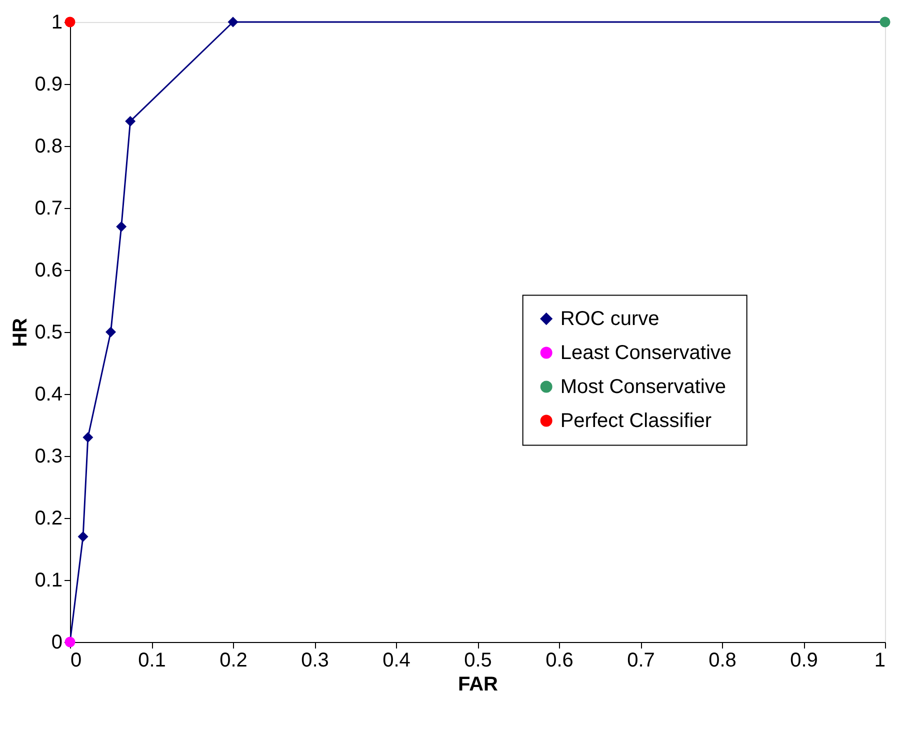 This screenshot has height=729, width=923. Describe the element at coordinates (48, 85) in the screenshot. I see `y-tick-label: 0.9` at that location.